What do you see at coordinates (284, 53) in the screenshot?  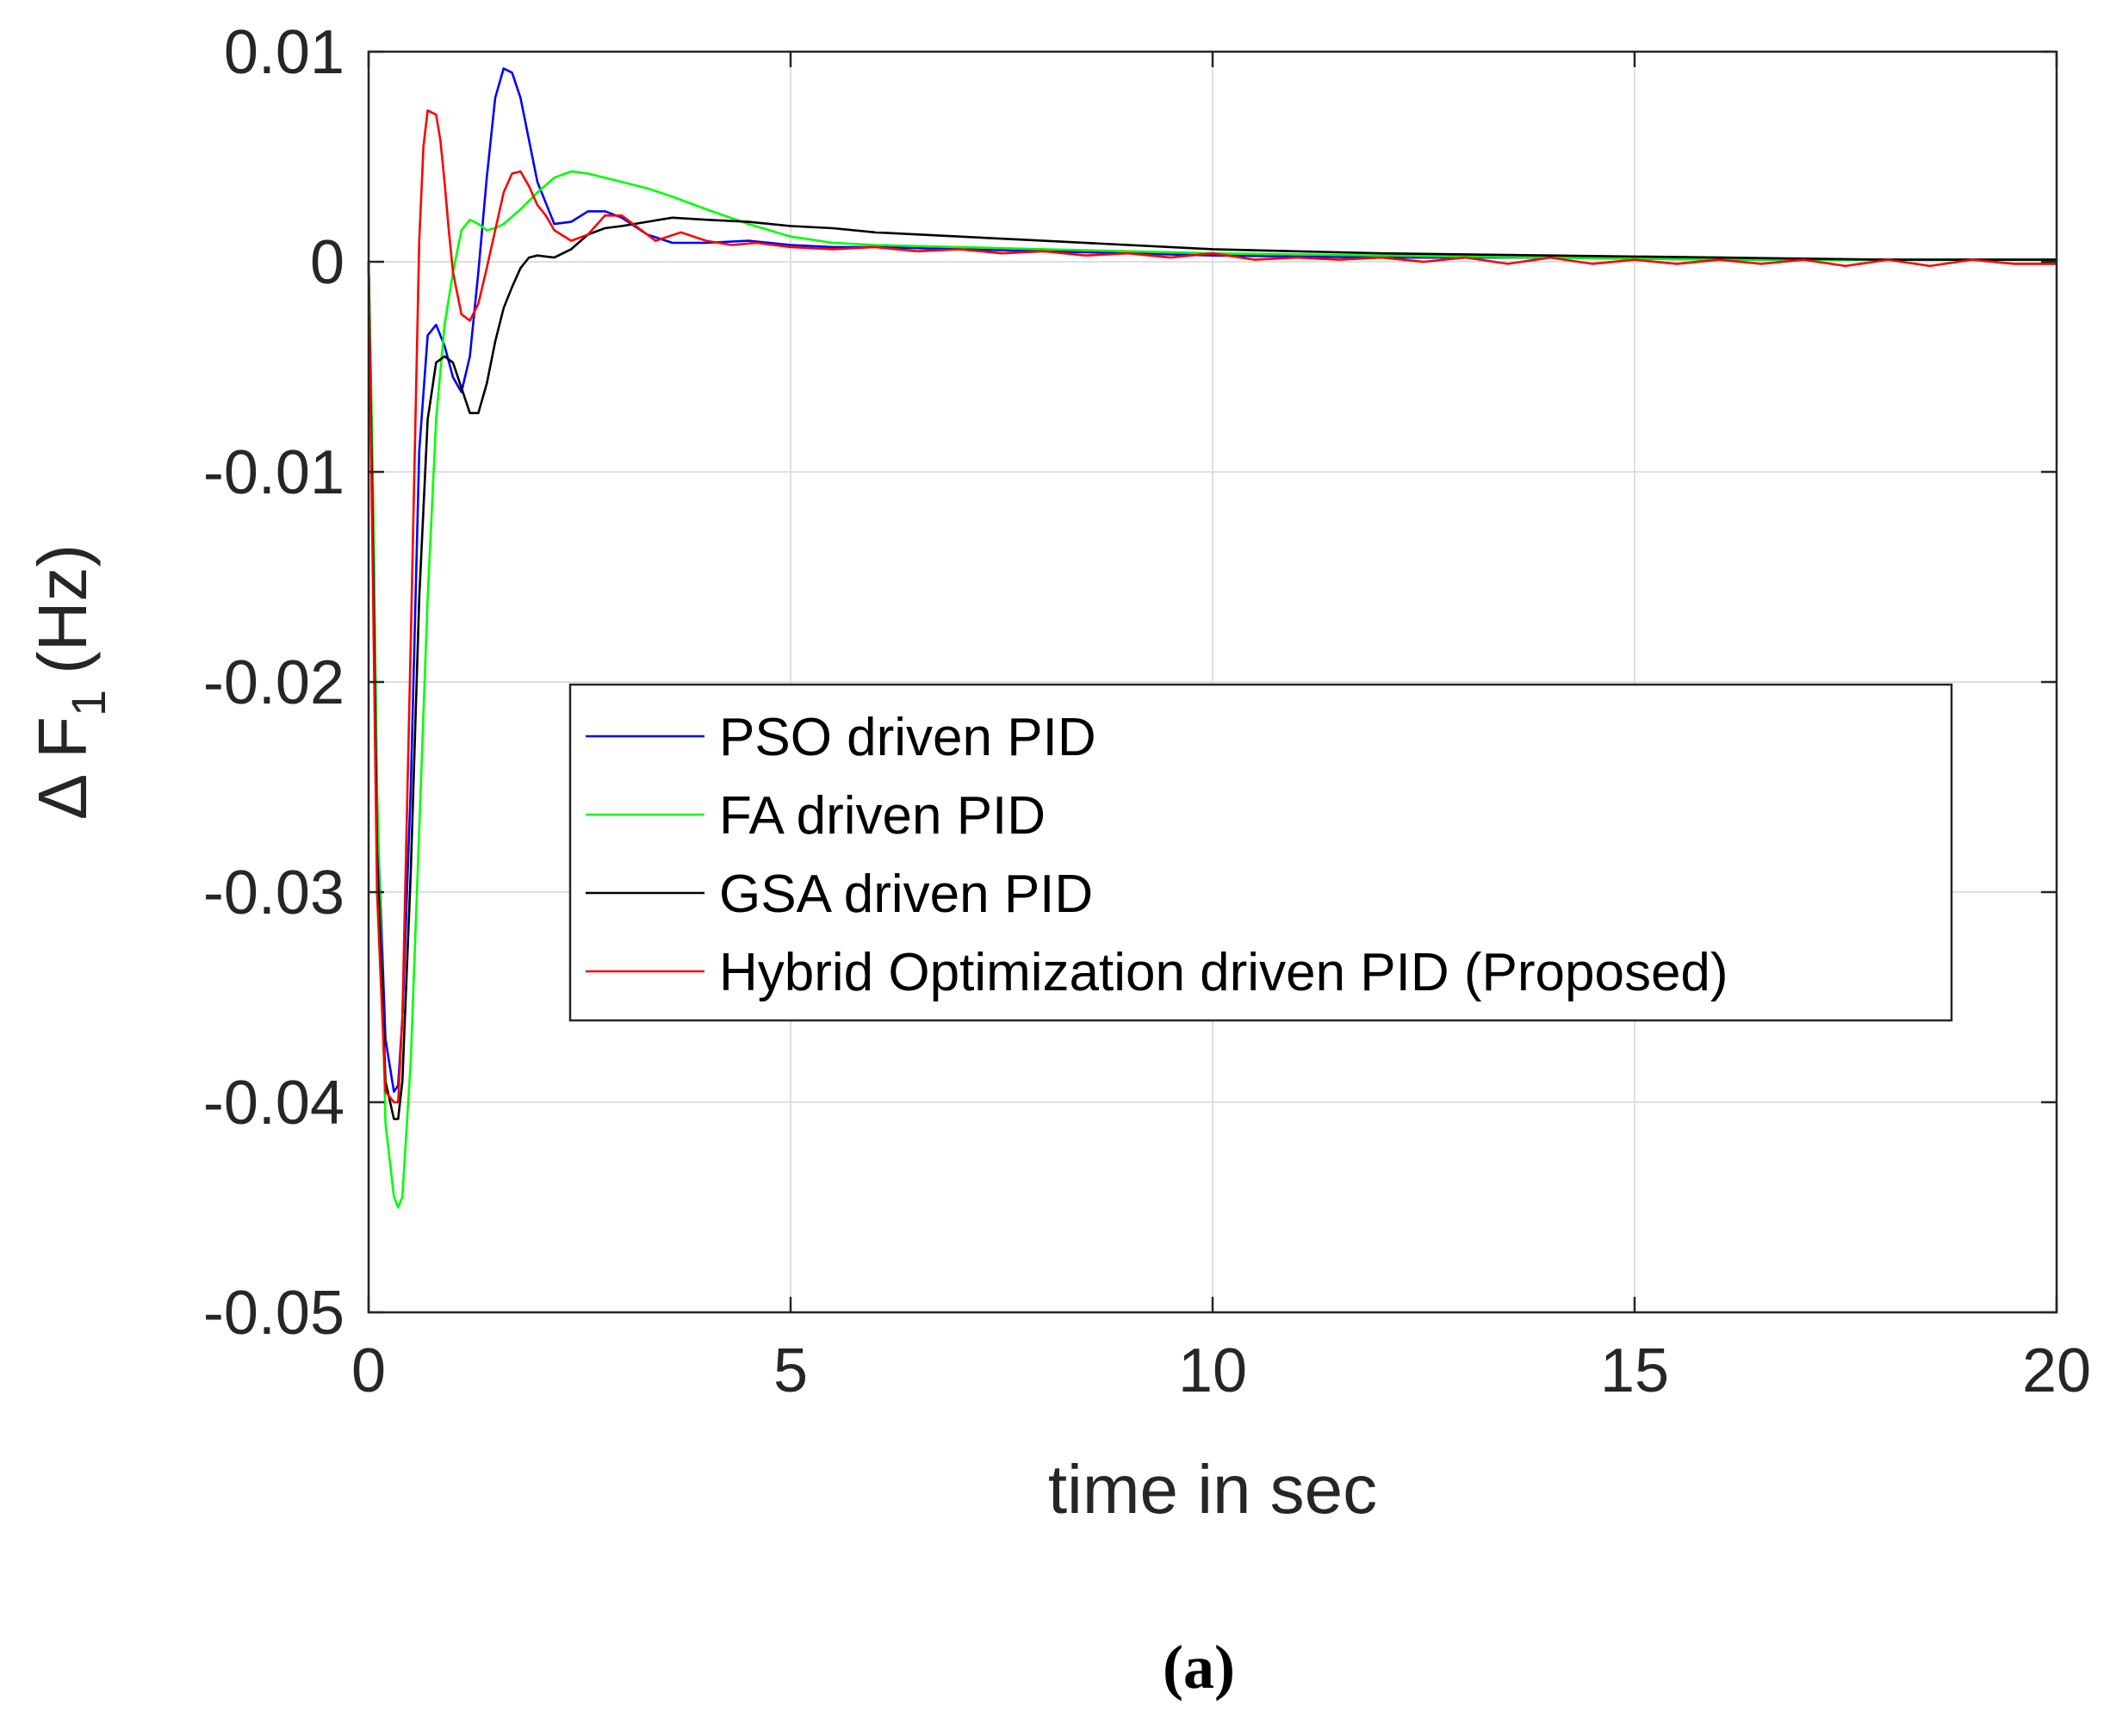 I see `y-tick-label: 0.01` at bounding box center [284, 53].